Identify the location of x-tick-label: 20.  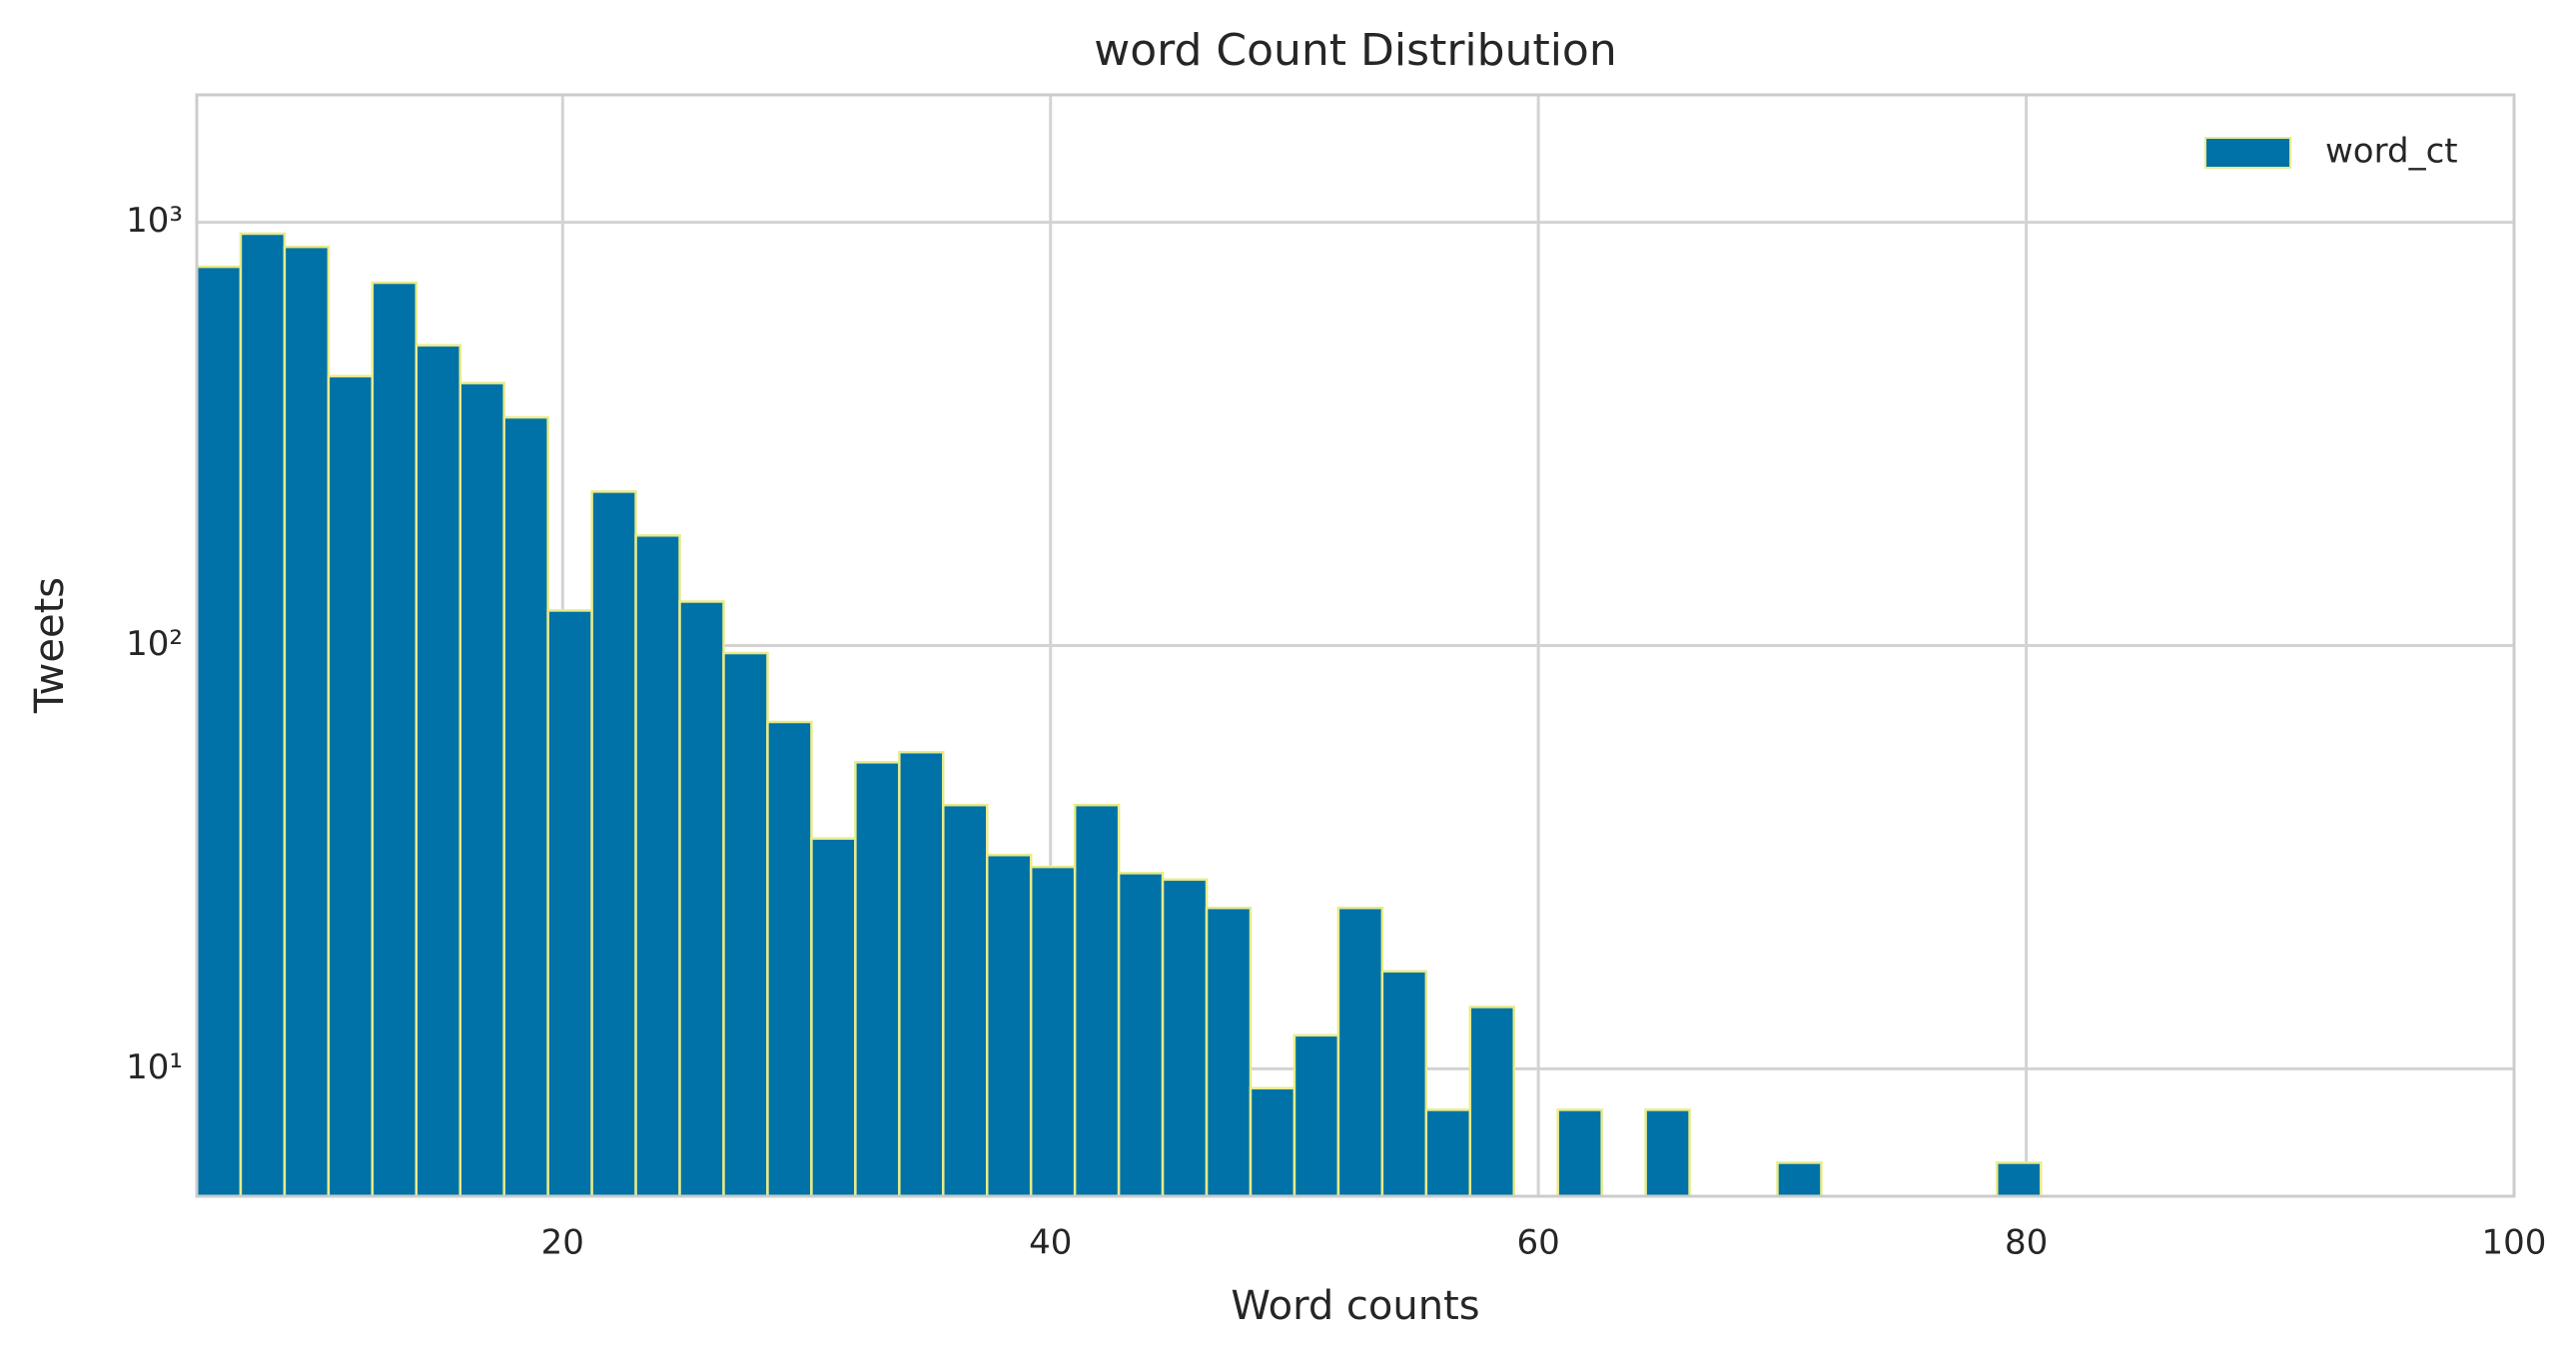
(562, 1243).